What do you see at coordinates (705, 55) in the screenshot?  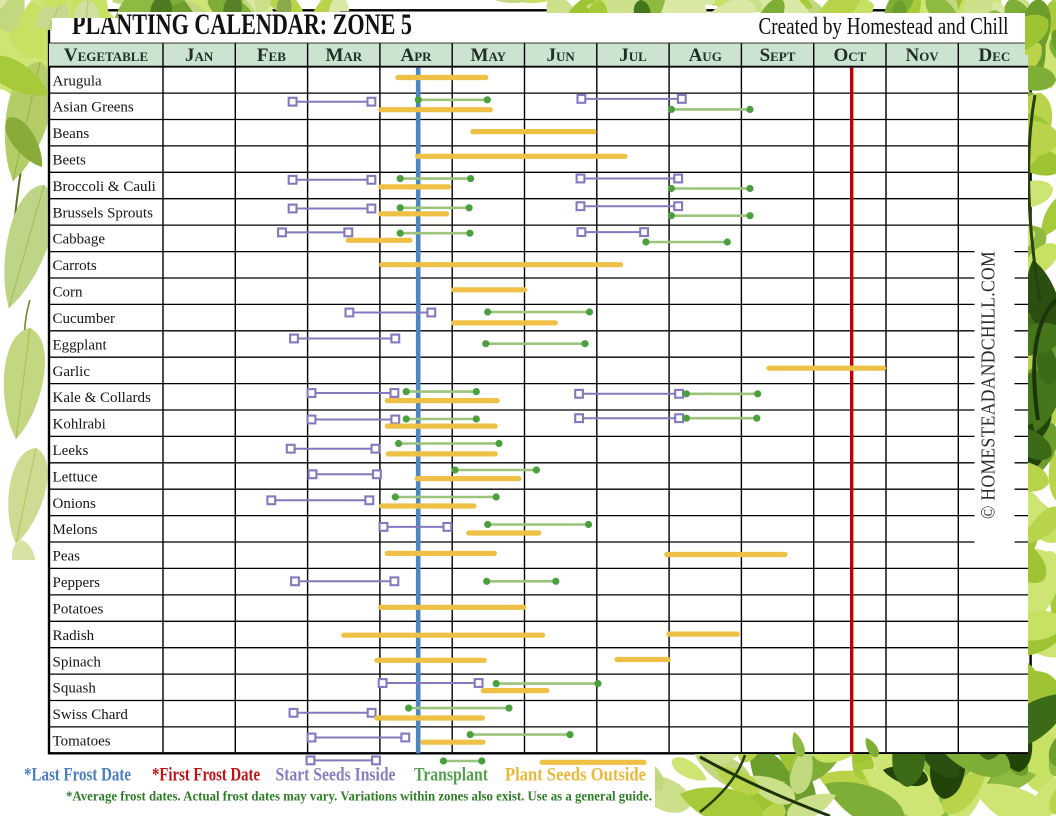 I see `svg-text: Aug` at bounding box center [705, 55].